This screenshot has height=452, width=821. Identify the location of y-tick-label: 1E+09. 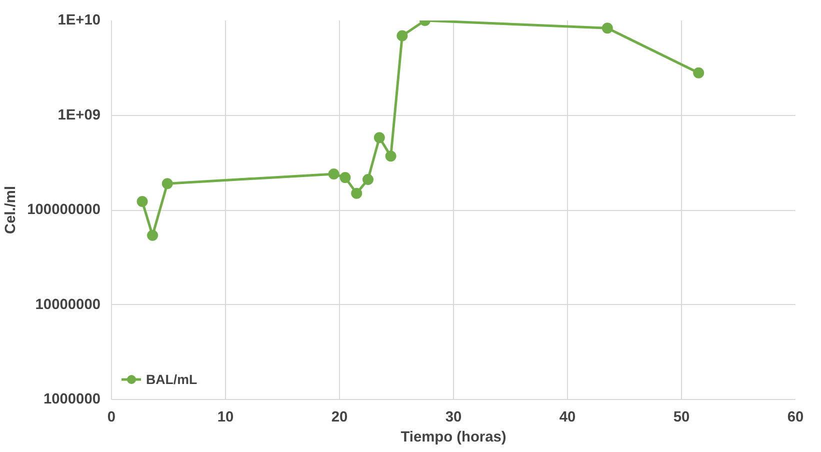
(79, 115).